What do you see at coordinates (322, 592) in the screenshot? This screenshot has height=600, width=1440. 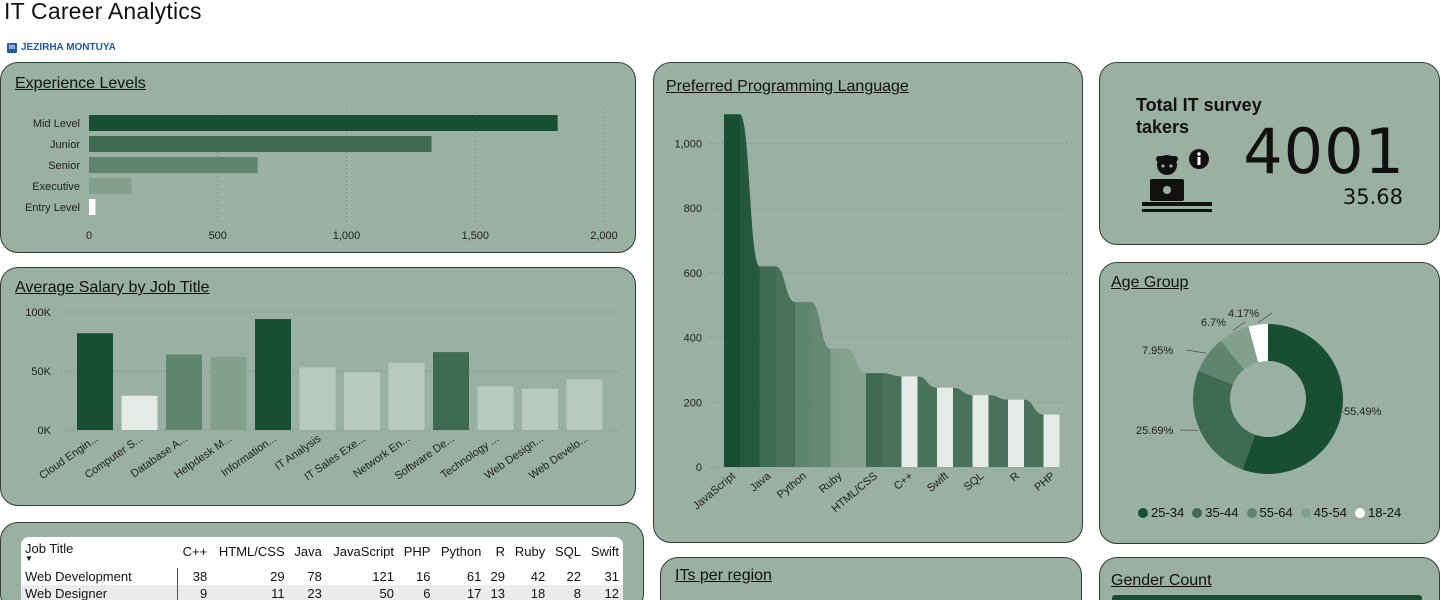 I see `table-row: Web Designer 9 11 23 50 6 17 13 18 8 12` at bounding box center [322, 592].